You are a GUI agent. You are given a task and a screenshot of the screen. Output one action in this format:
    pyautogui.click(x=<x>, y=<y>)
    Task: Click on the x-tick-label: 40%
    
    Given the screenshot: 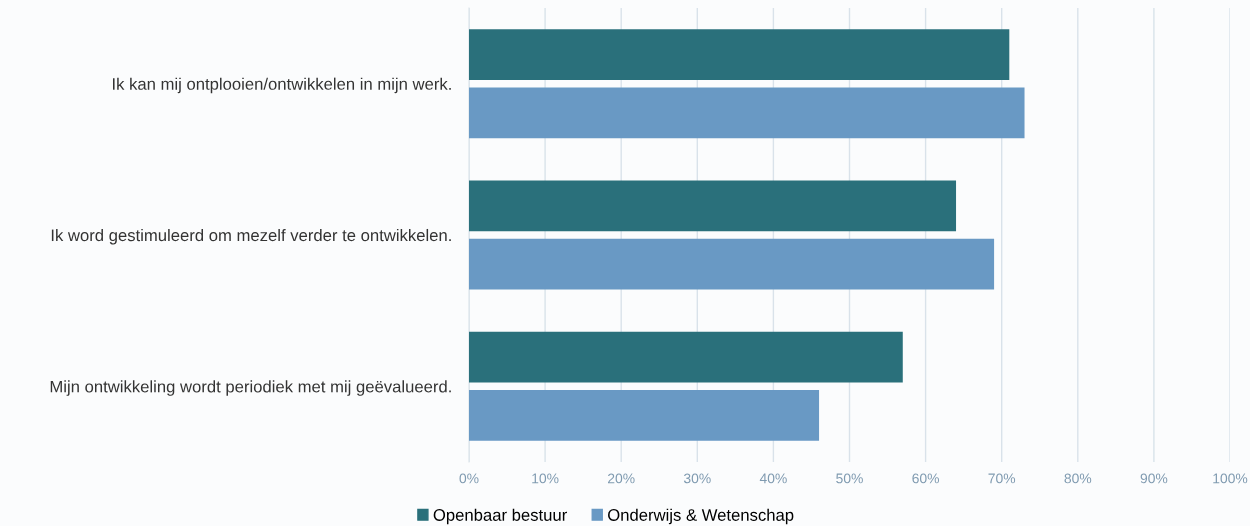 What is the action you would take?
    pyautogui.click(x=773, y=478)
    